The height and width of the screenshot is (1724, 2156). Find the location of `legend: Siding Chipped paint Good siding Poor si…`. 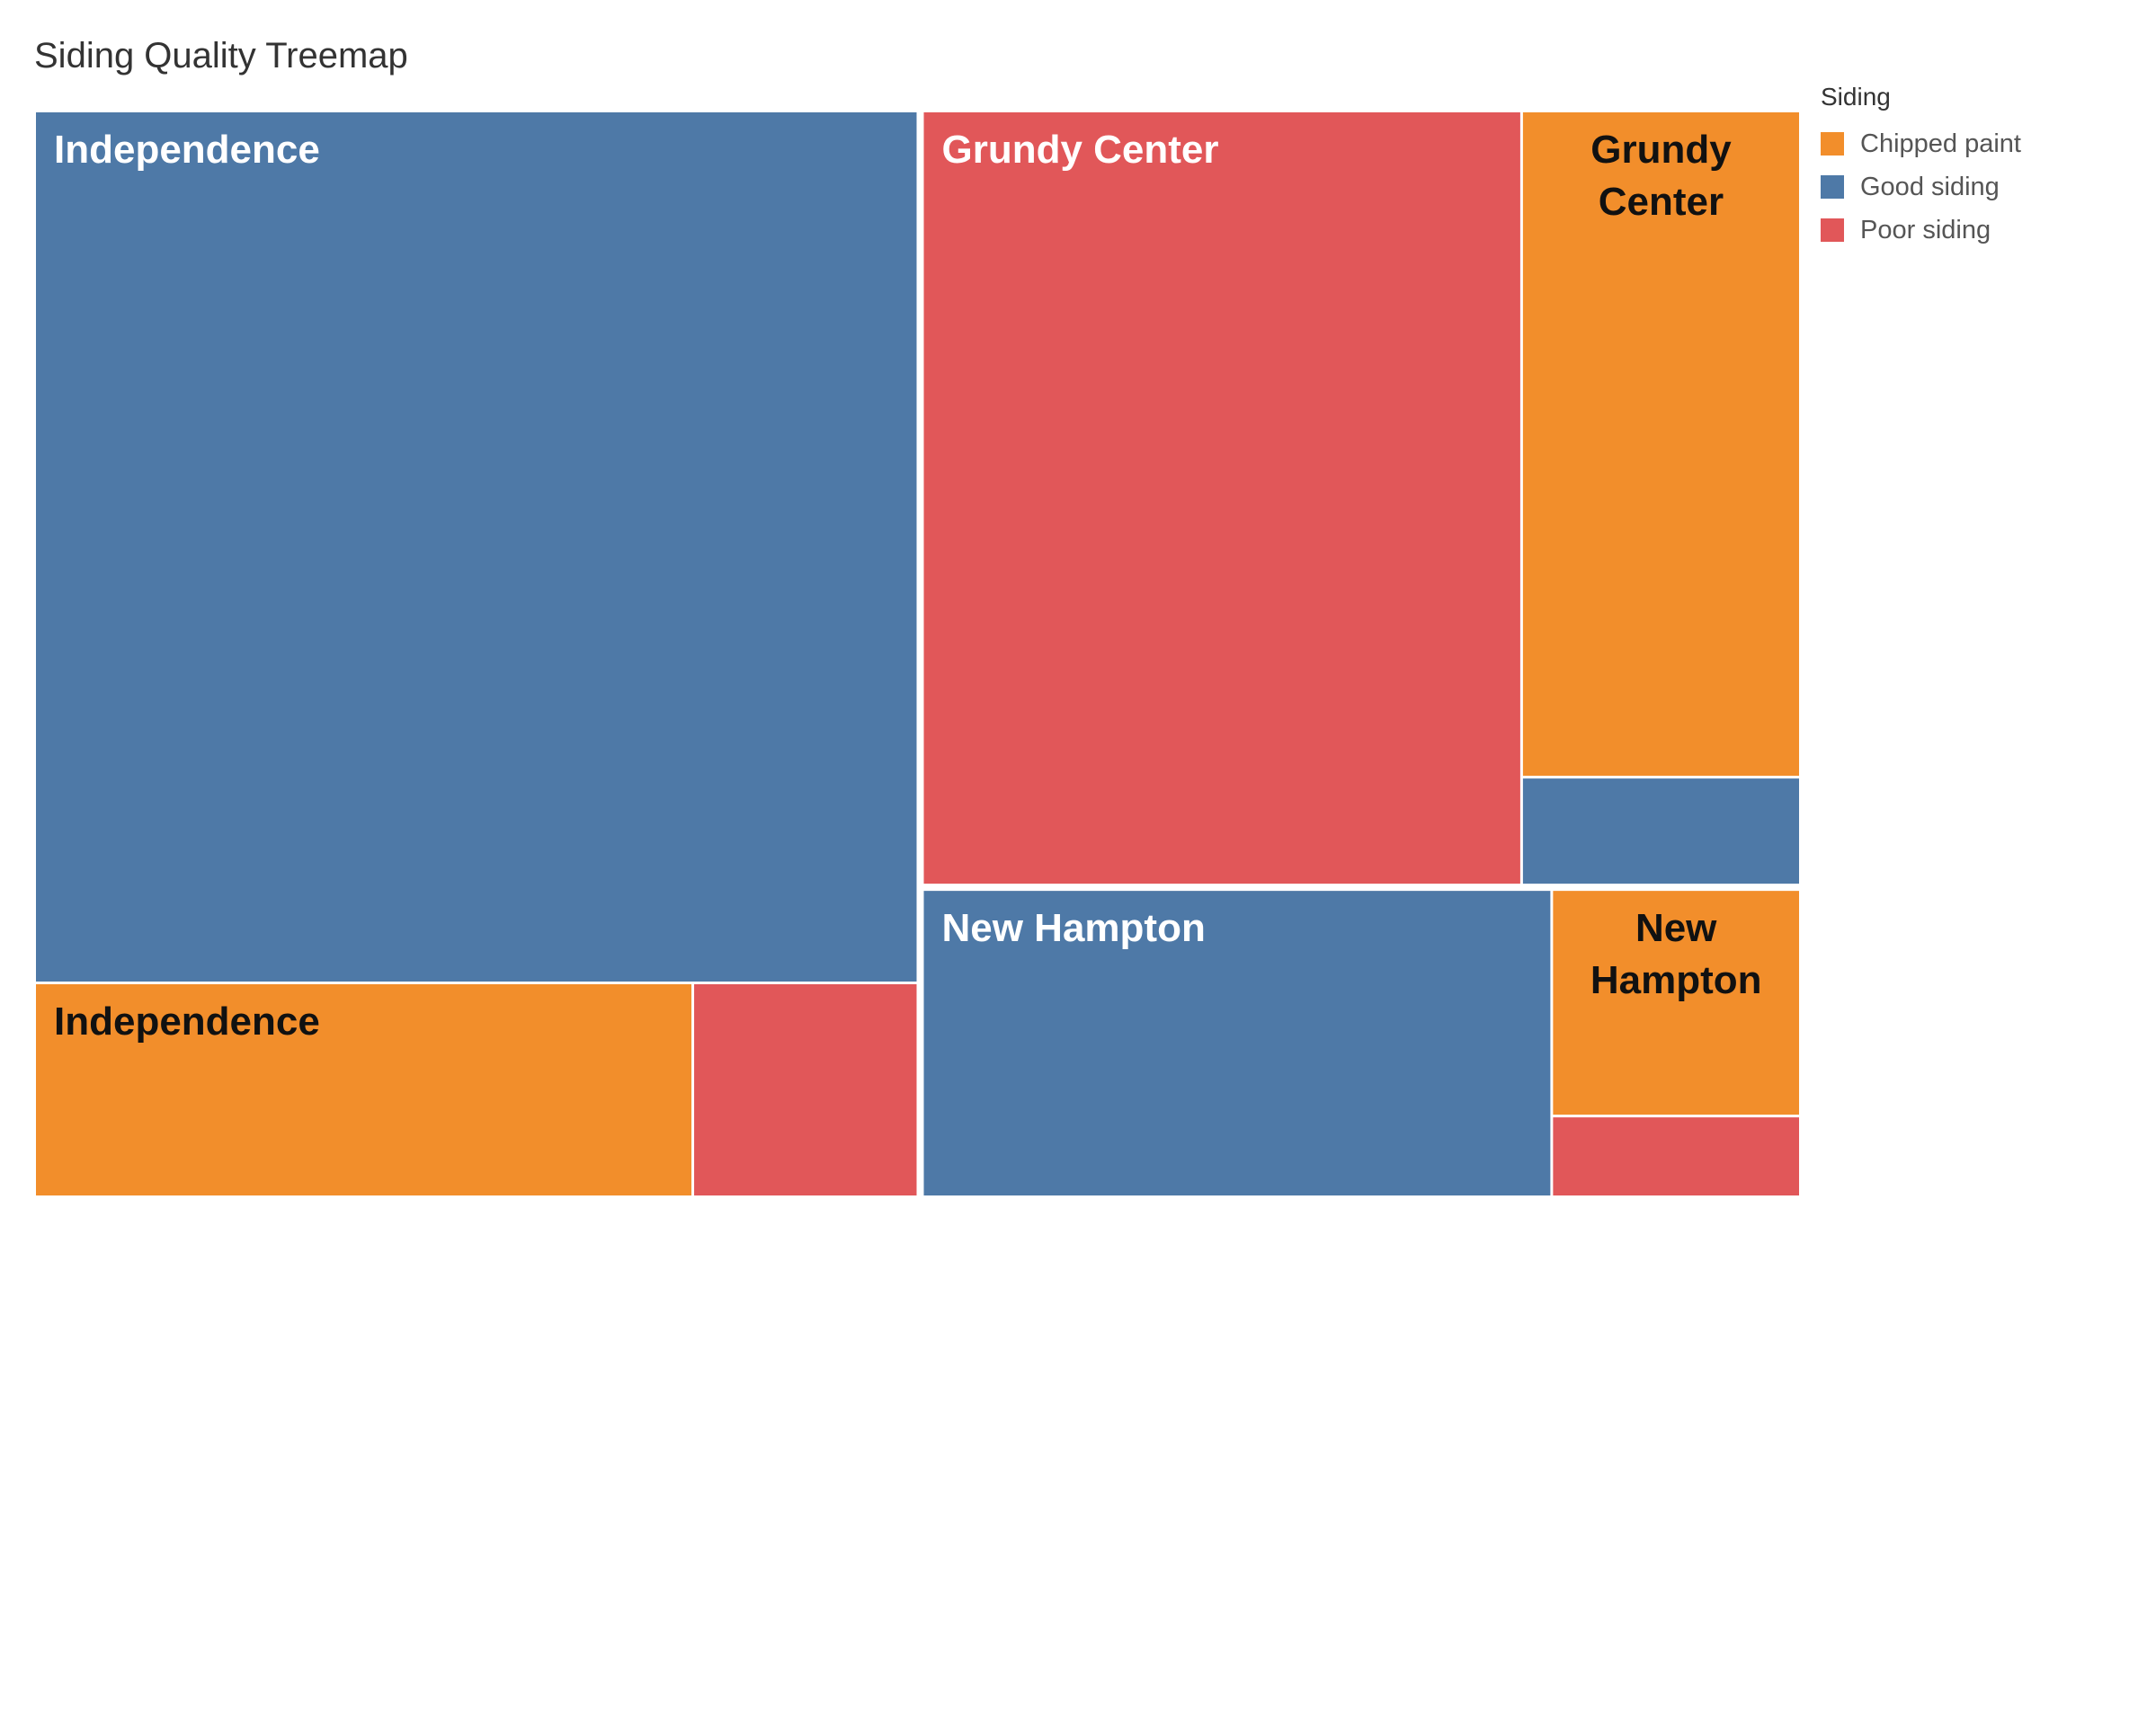

legend: Siding Chipped paint Good siding Poor si… is located at coordinates (1921, 168).